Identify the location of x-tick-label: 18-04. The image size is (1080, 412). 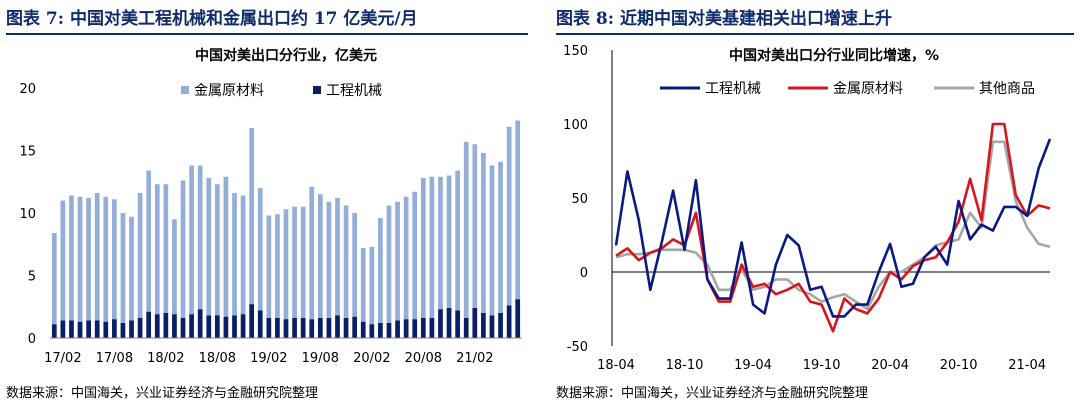
(616, 365).